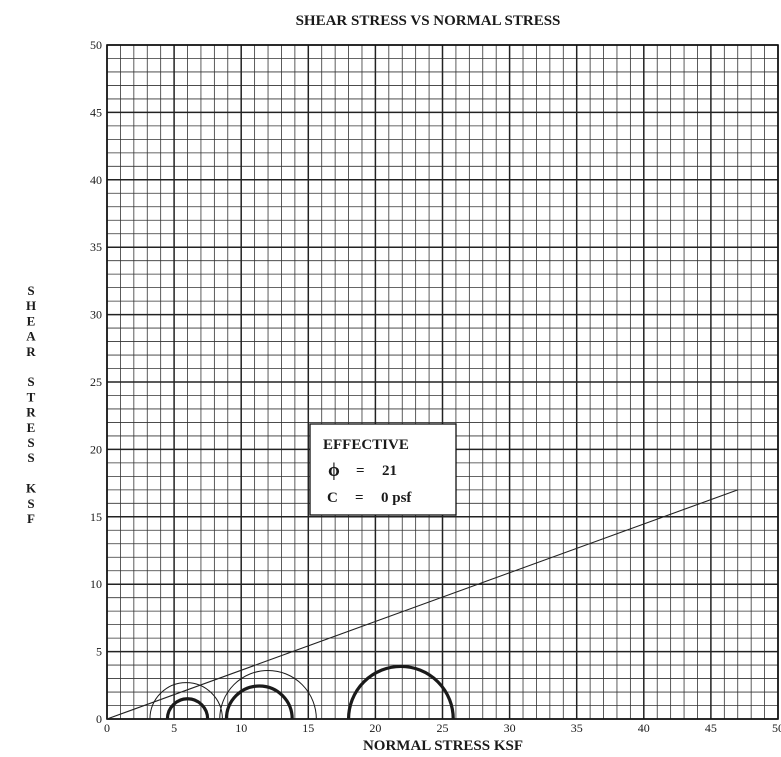  Describe the element at coordinates (443, 746) in the screenshot. I see `x-axis-label: NORMAL STRESS KSF` at that location.